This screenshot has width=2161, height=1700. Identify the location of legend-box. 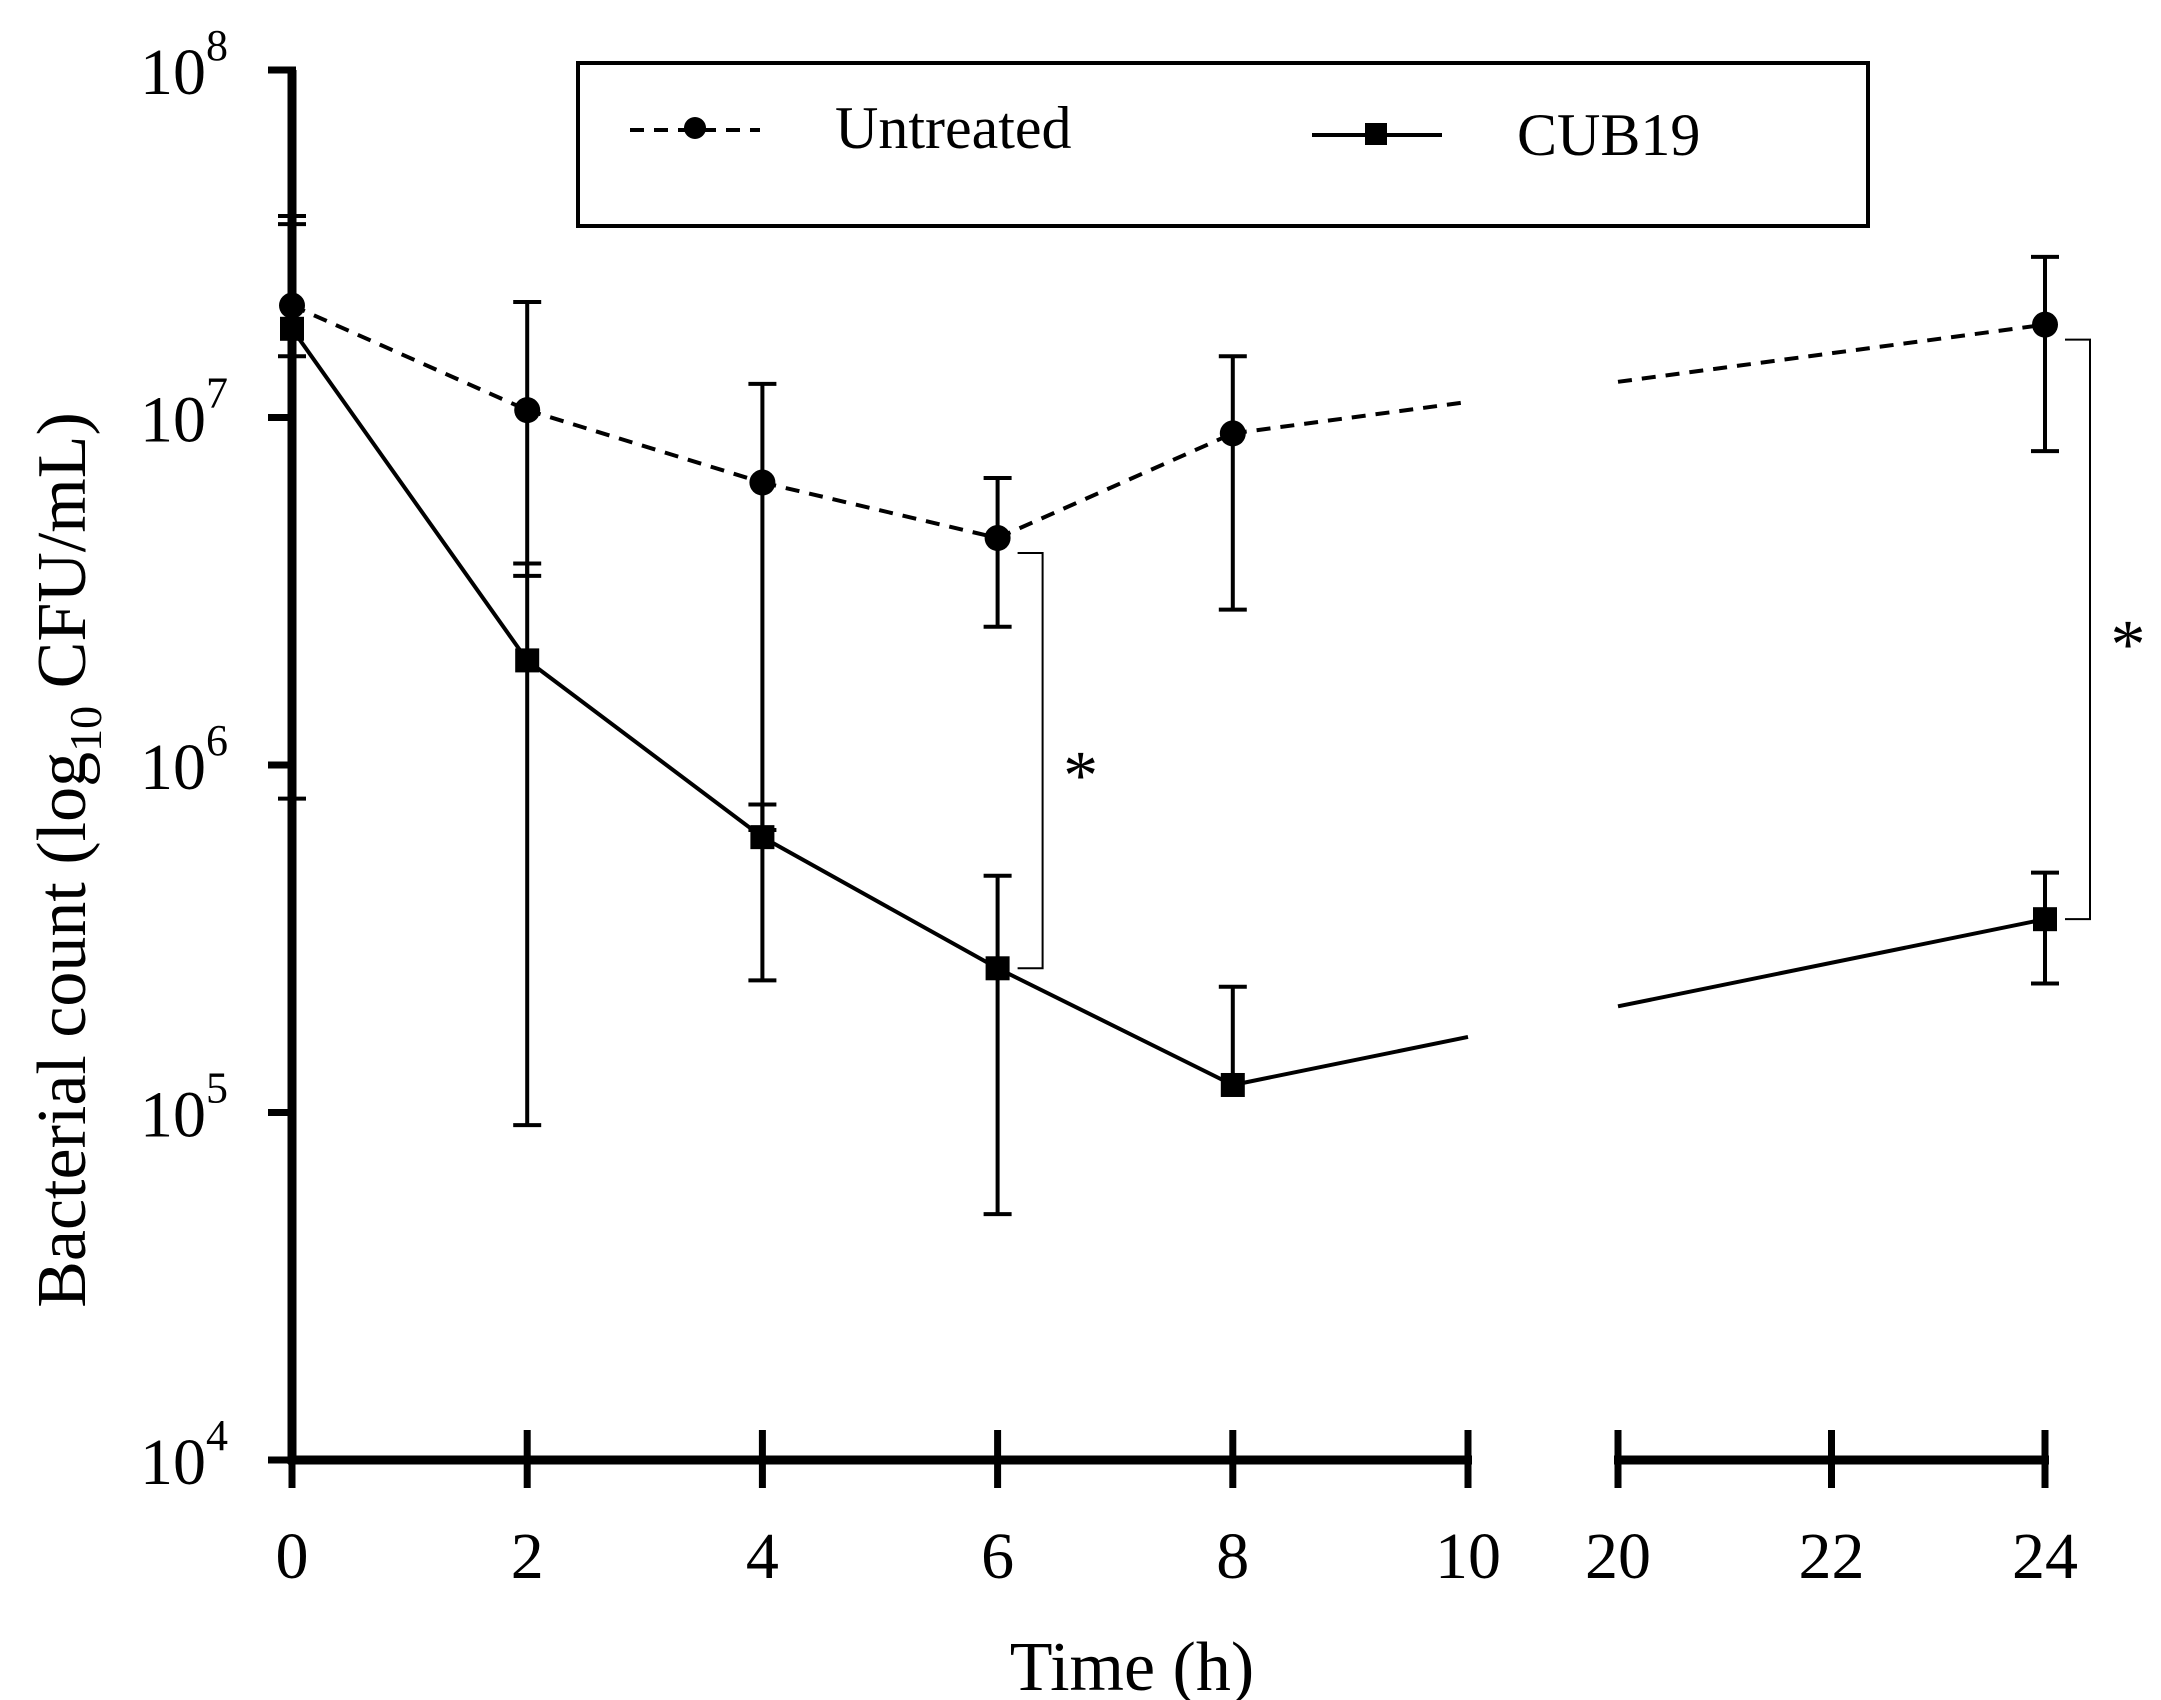
(1223, 144).